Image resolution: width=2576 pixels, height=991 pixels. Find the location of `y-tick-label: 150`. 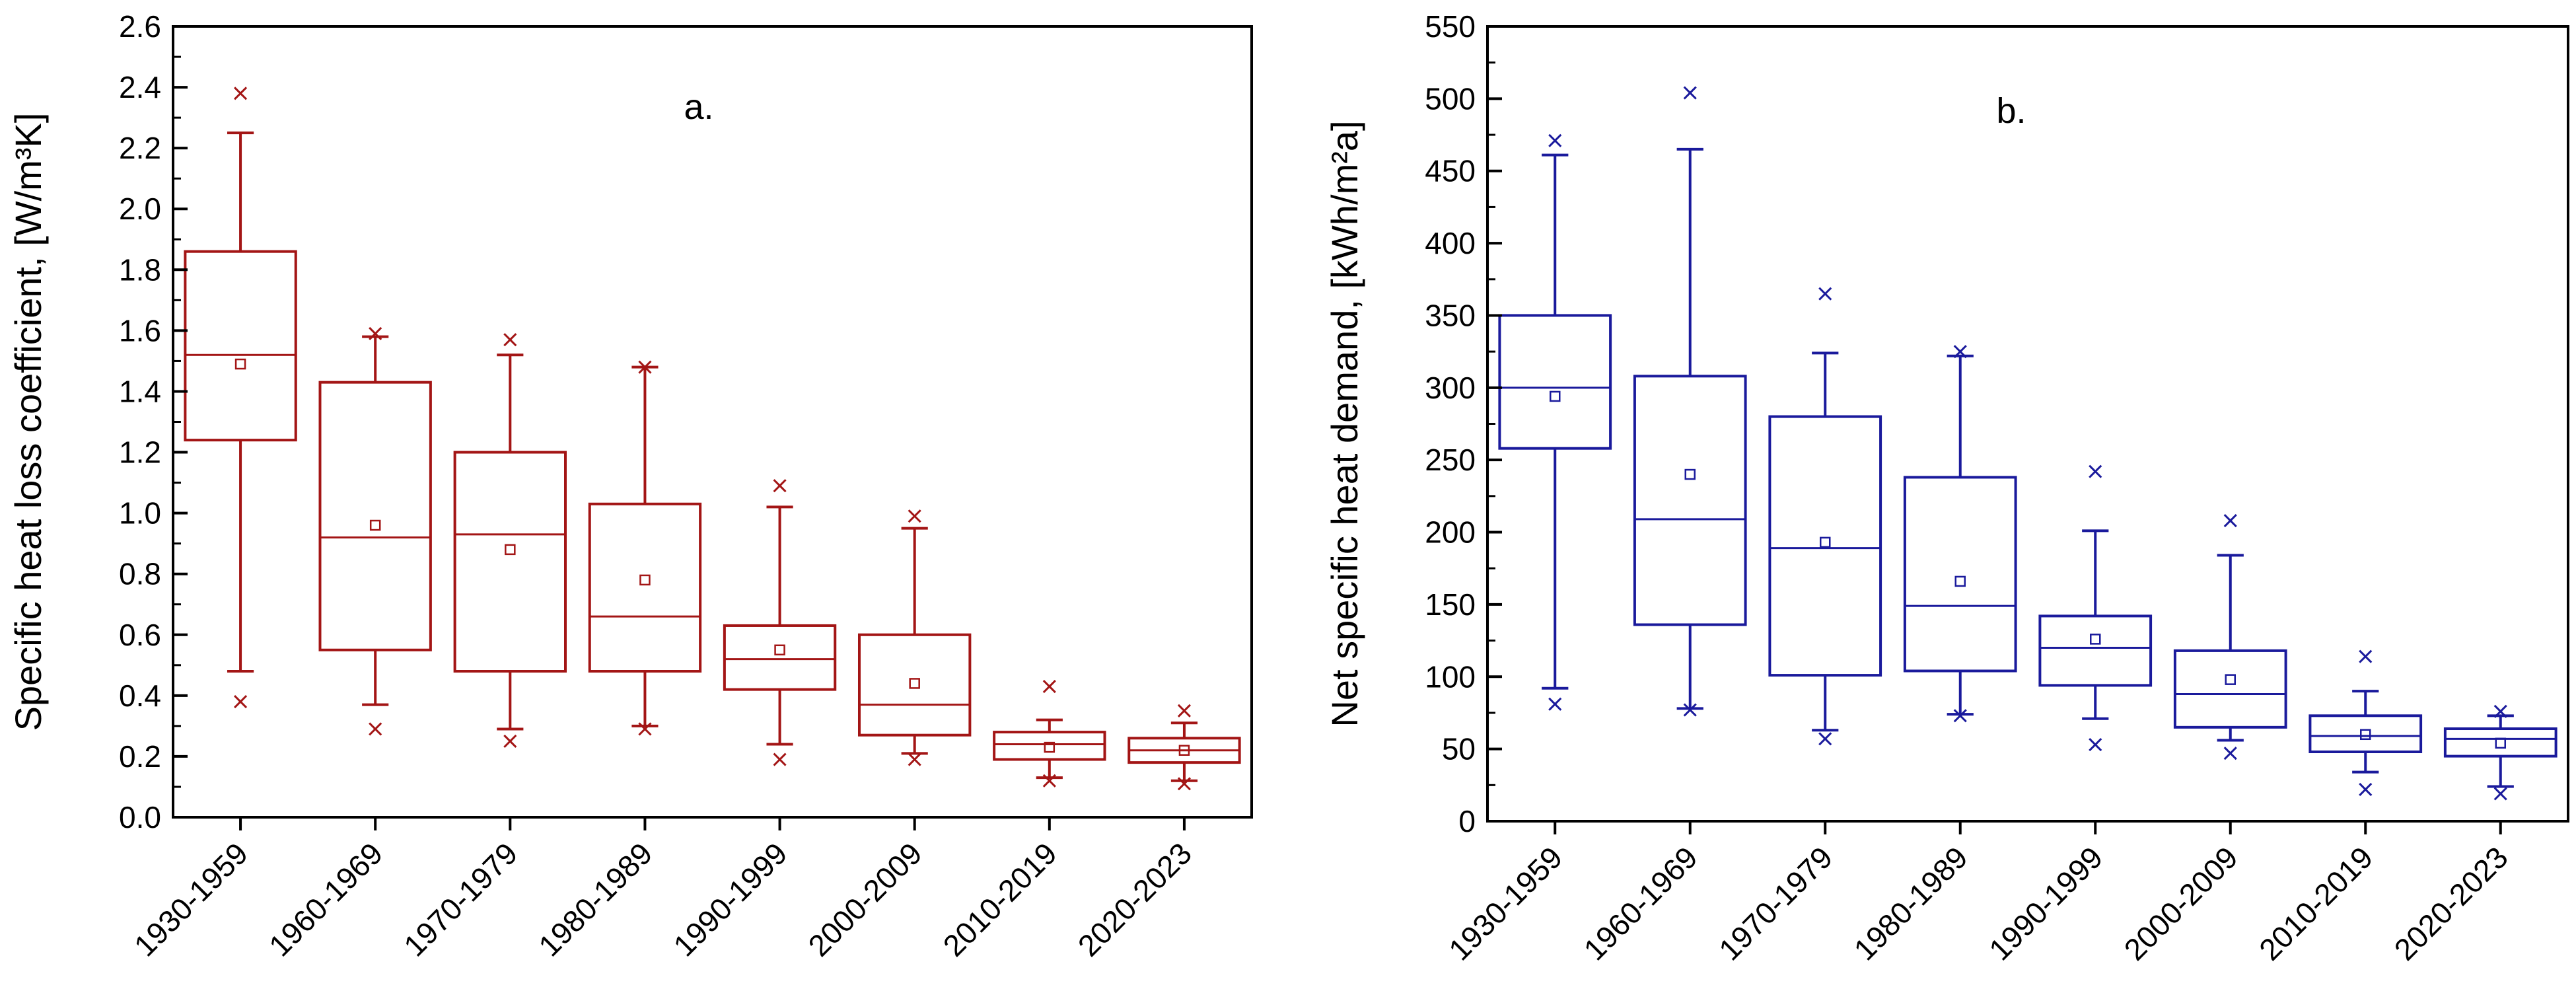

y-tick-label: 150 is located at coordinates (1450, 604).